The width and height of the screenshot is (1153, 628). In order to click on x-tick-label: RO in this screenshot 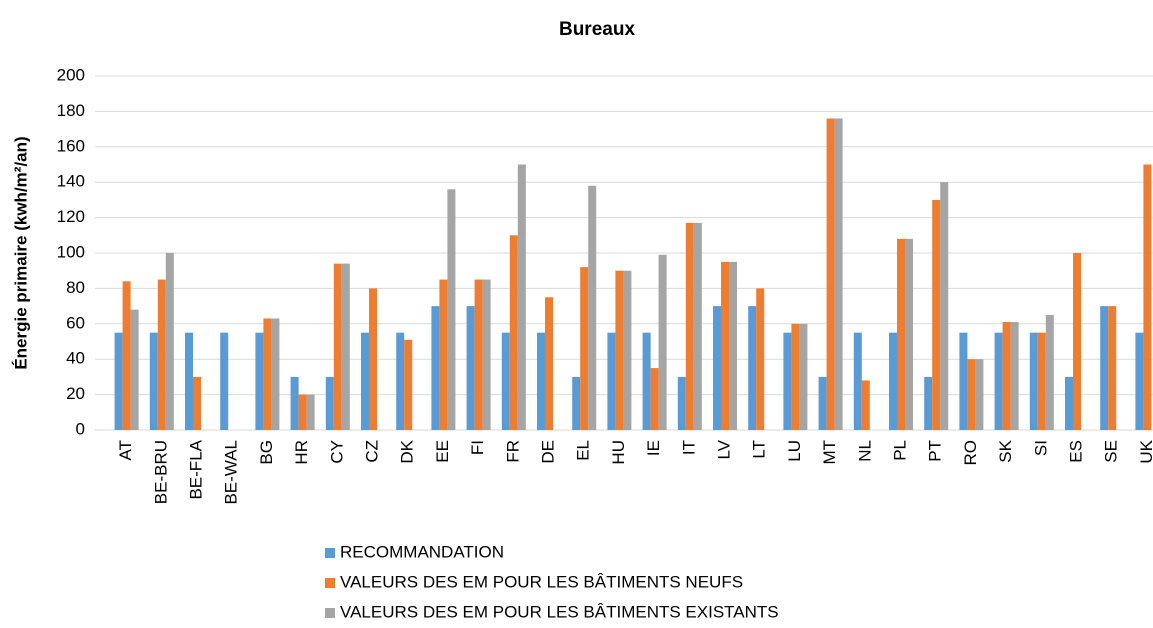, I will do `click(970, 453)`.